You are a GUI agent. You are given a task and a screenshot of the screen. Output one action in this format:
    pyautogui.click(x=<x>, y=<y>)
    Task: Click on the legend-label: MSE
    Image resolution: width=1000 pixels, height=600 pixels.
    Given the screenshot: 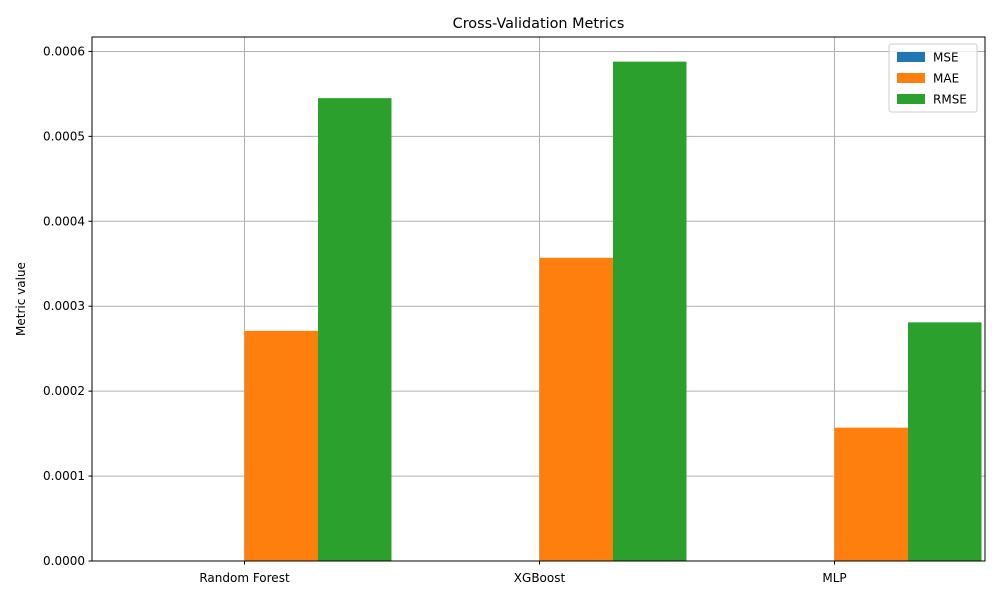 What is the action you would take?
    pyautogui.click(x=946, y=58)
    